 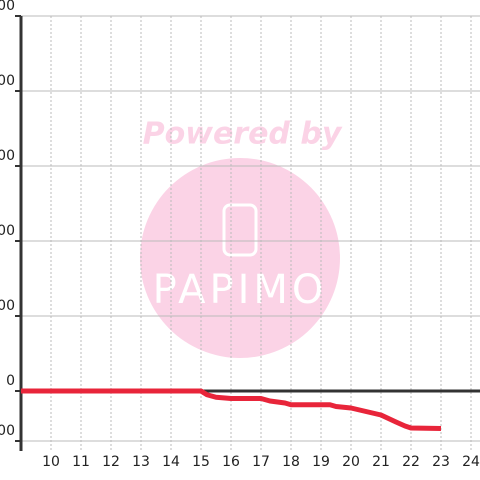 I want to click on x-tick-label: 17, so click(x=261, y=462).